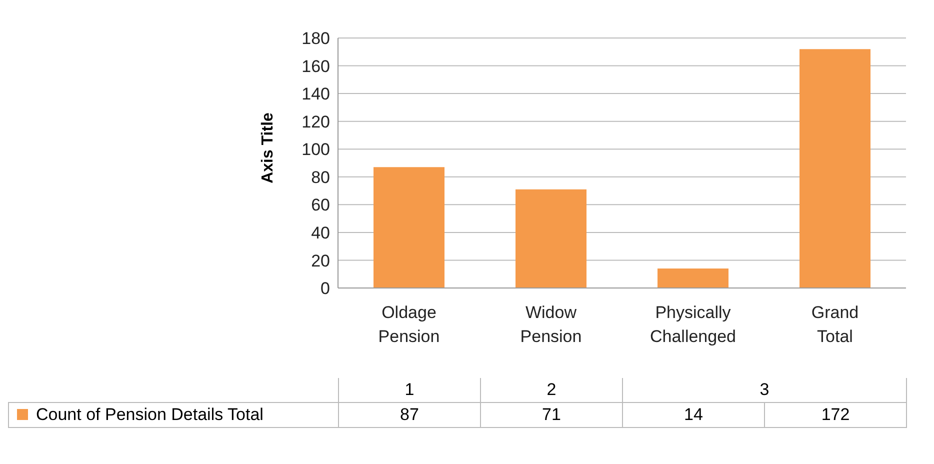  I want to click on legend-label: Count of Pension Details Total, so click(173, 415).